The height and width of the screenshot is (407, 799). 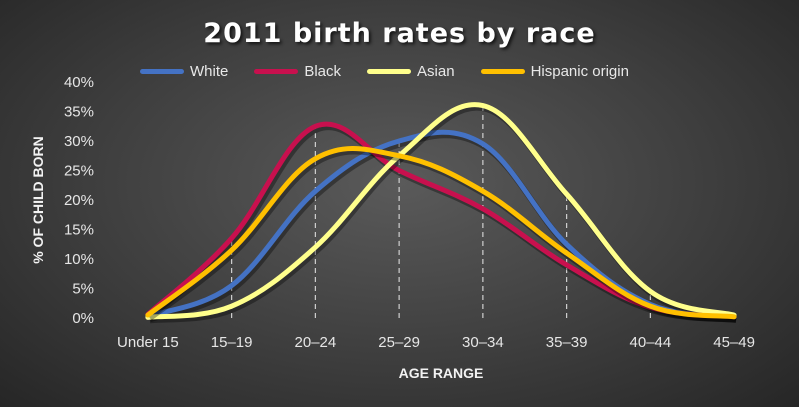 I want to click on legend-item-black: Black, so click(x=297, y=71).